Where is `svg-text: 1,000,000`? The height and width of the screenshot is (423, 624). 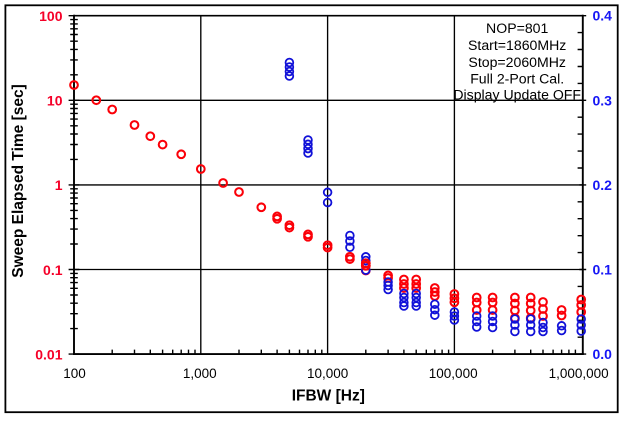
svg-text: 1,000,000 is located at coordinates (579, 373).